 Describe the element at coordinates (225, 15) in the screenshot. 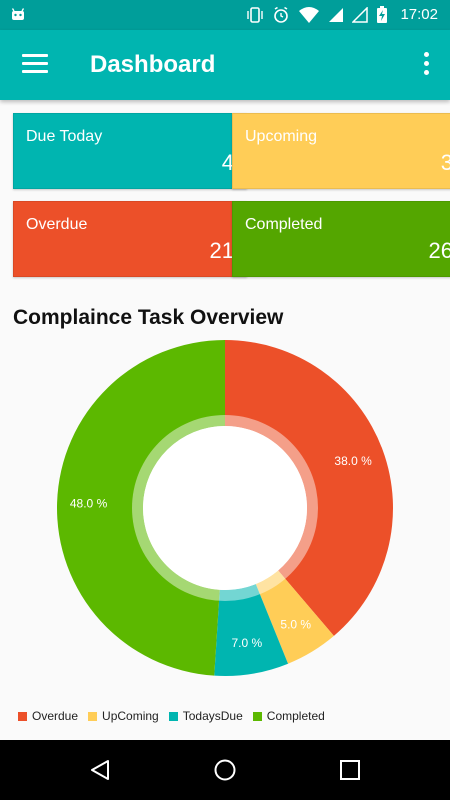

I see `status-bar: 17:02` at that location.